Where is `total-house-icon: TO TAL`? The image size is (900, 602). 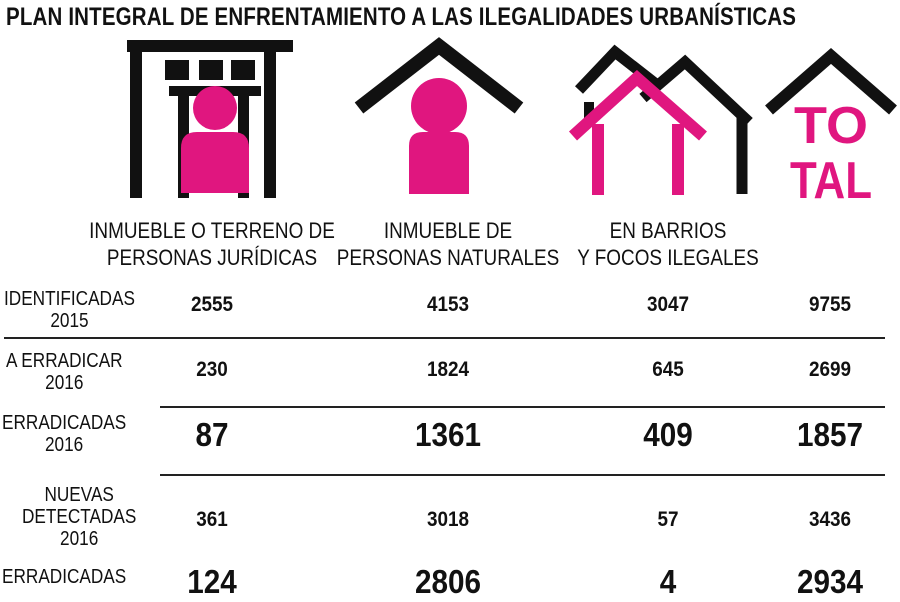
total-house-icon: TO TAL is located at coordinates (831, 126).